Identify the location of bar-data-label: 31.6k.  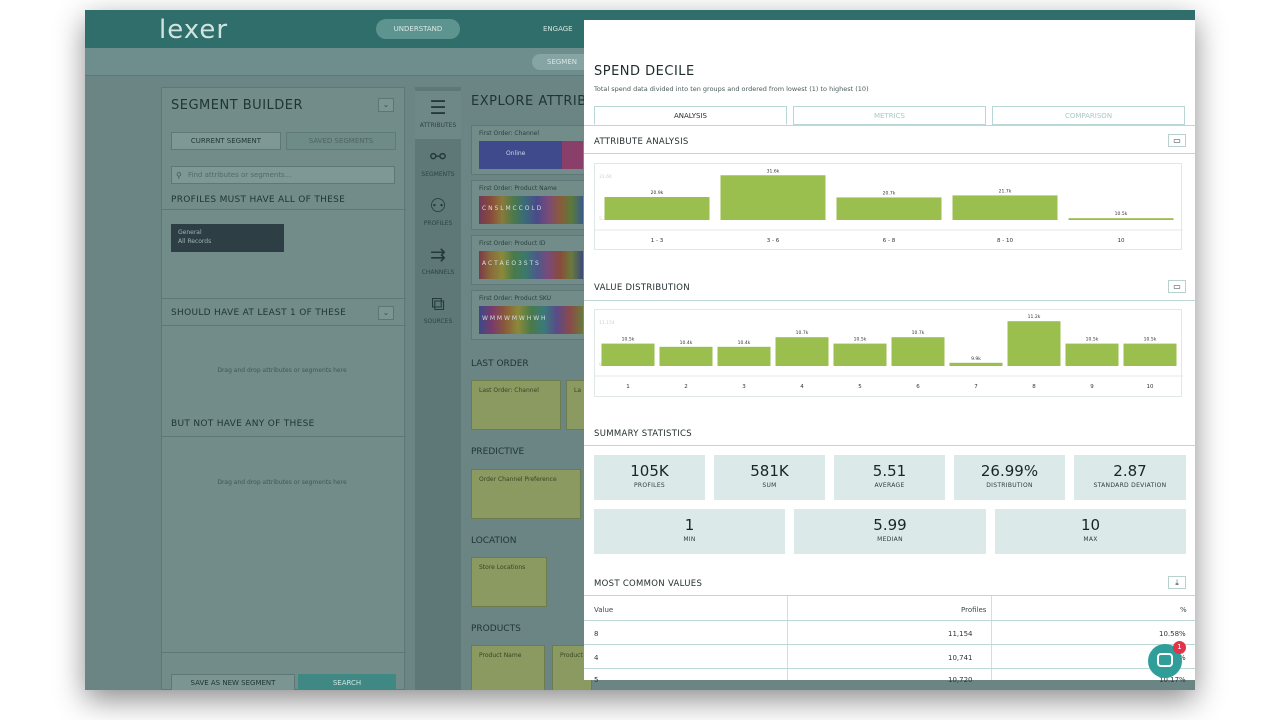
(773, 171).